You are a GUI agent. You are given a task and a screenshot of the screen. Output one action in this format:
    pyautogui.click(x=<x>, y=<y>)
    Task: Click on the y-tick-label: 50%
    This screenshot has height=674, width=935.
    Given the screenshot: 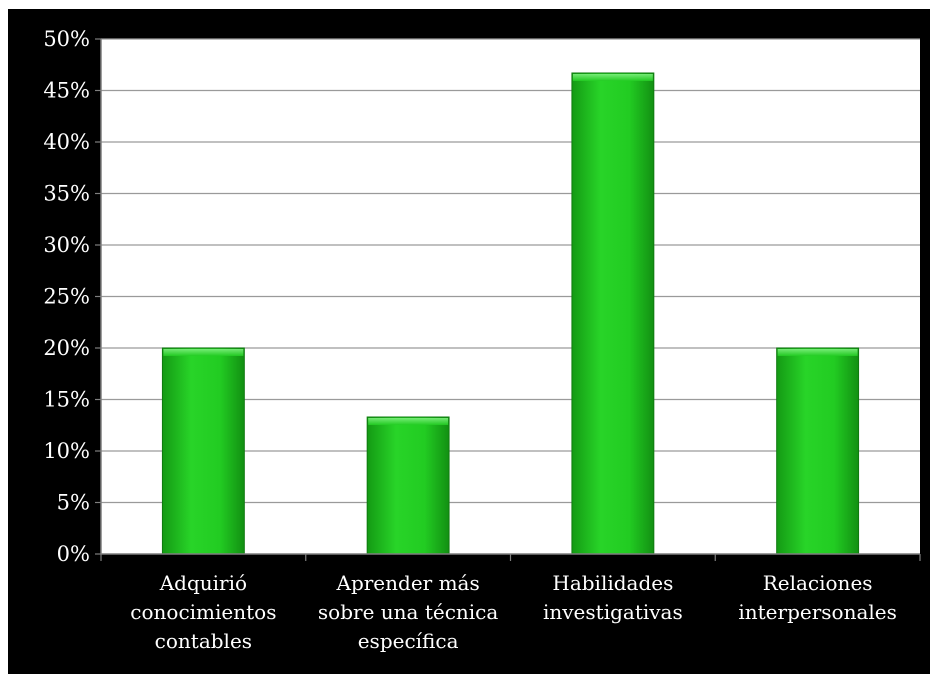 What is the action you would take?
    pyautogui.click(x=66, y=39)
    